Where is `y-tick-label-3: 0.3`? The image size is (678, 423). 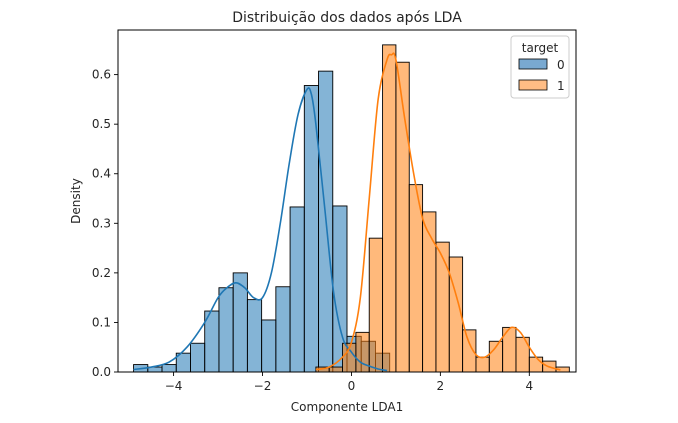
y-tick-label-3: 0.3 is located at coordinates (101, 223).